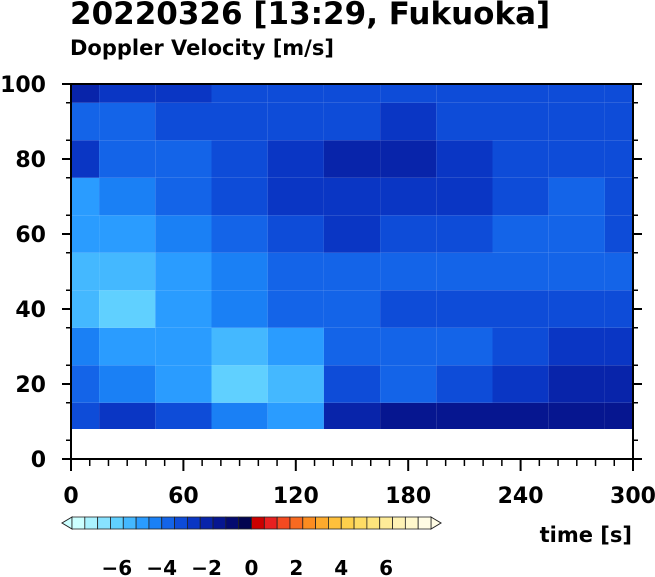 The image size is (655, 577). What do you see at coordinates (30, 235) in the screenshot?
I see `y-tick-label: 60` at bounding box center [30, 235].